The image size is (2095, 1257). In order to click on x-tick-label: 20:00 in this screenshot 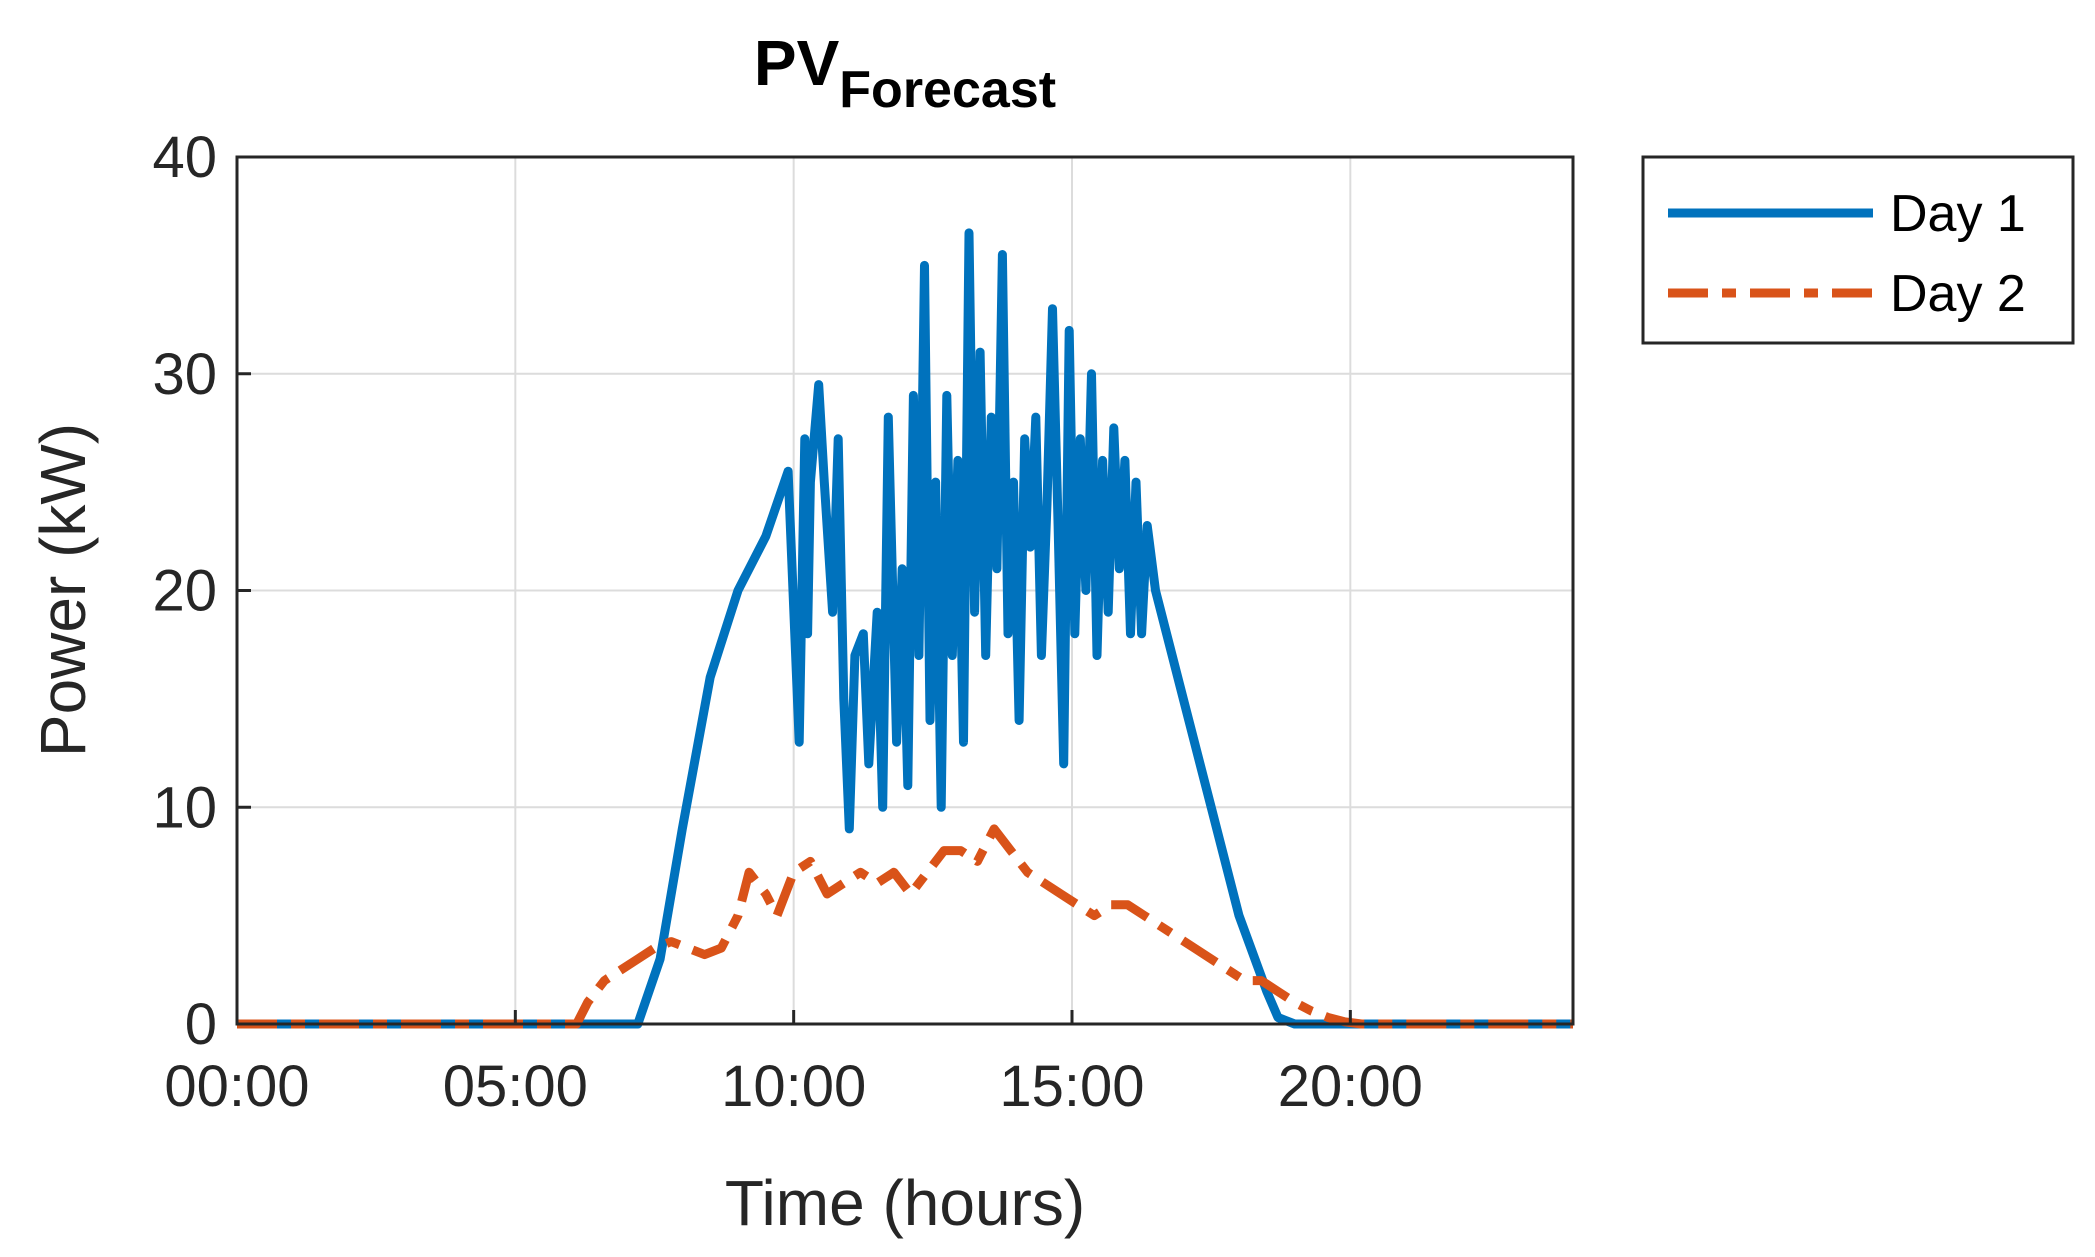, I will do `click(1350, 1086)`.